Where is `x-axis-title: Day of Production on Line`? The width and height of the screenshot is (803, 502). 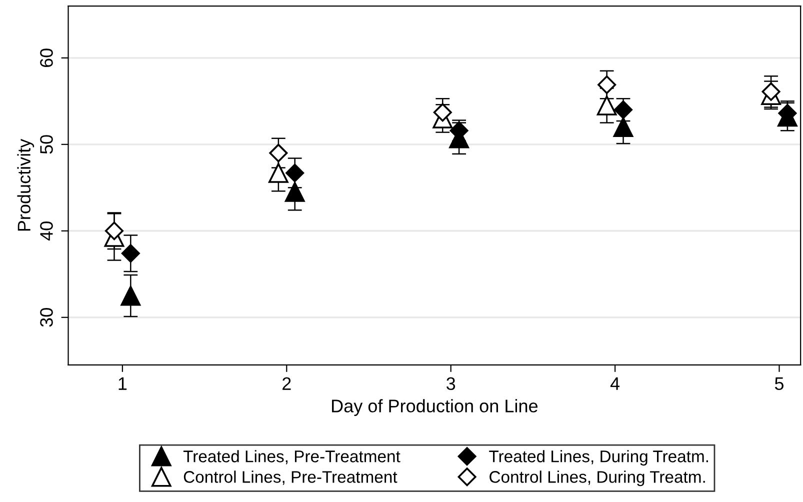 x-axis-title: Day of Production on Line is located at coordinates (435, 407).